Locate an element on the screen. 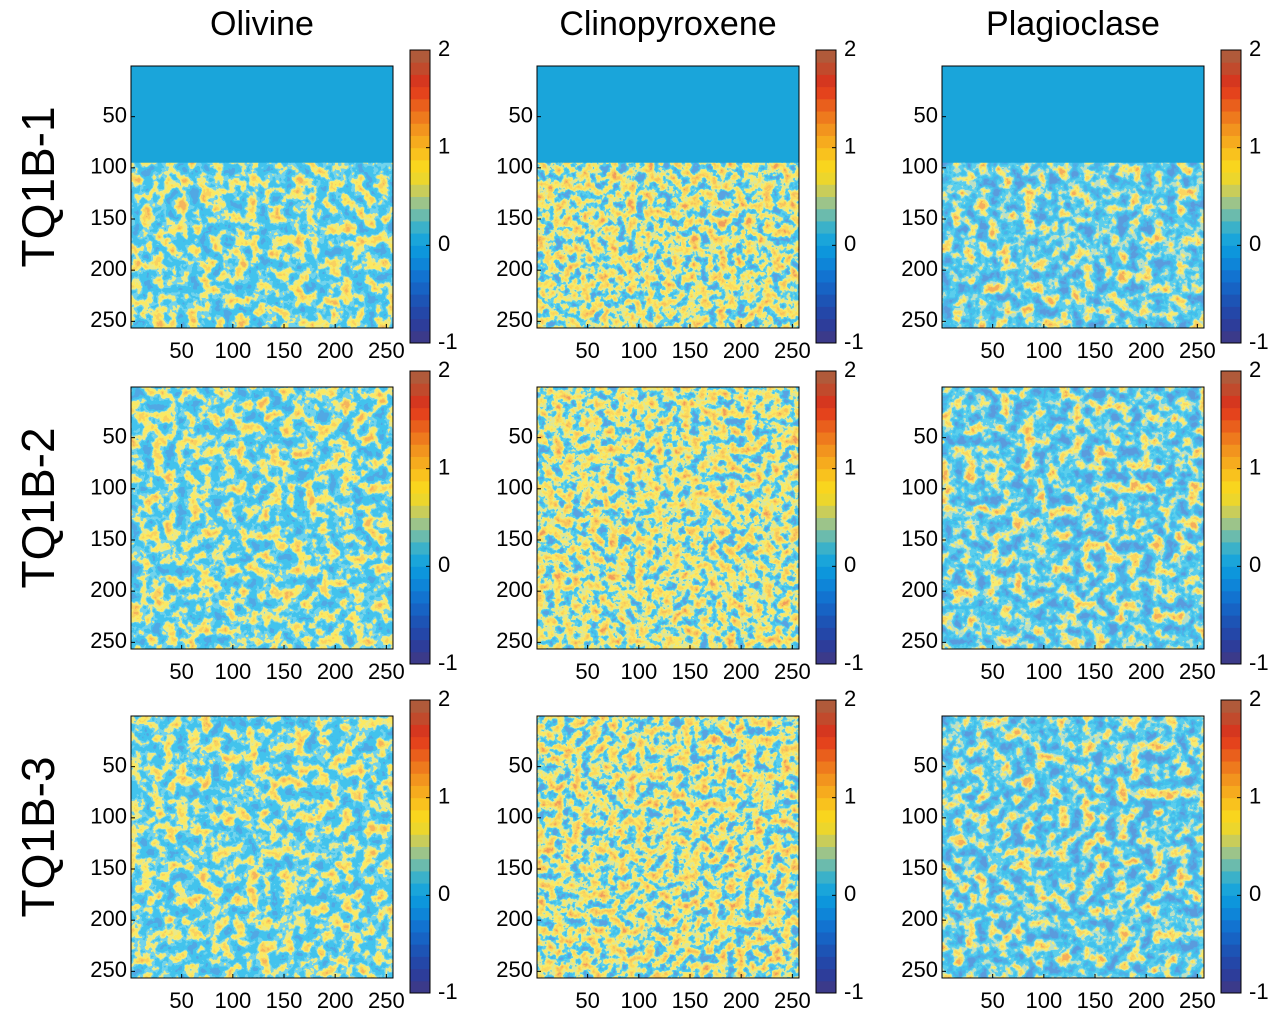  x-tick-label: 50 is located at coordinates (181, 350).